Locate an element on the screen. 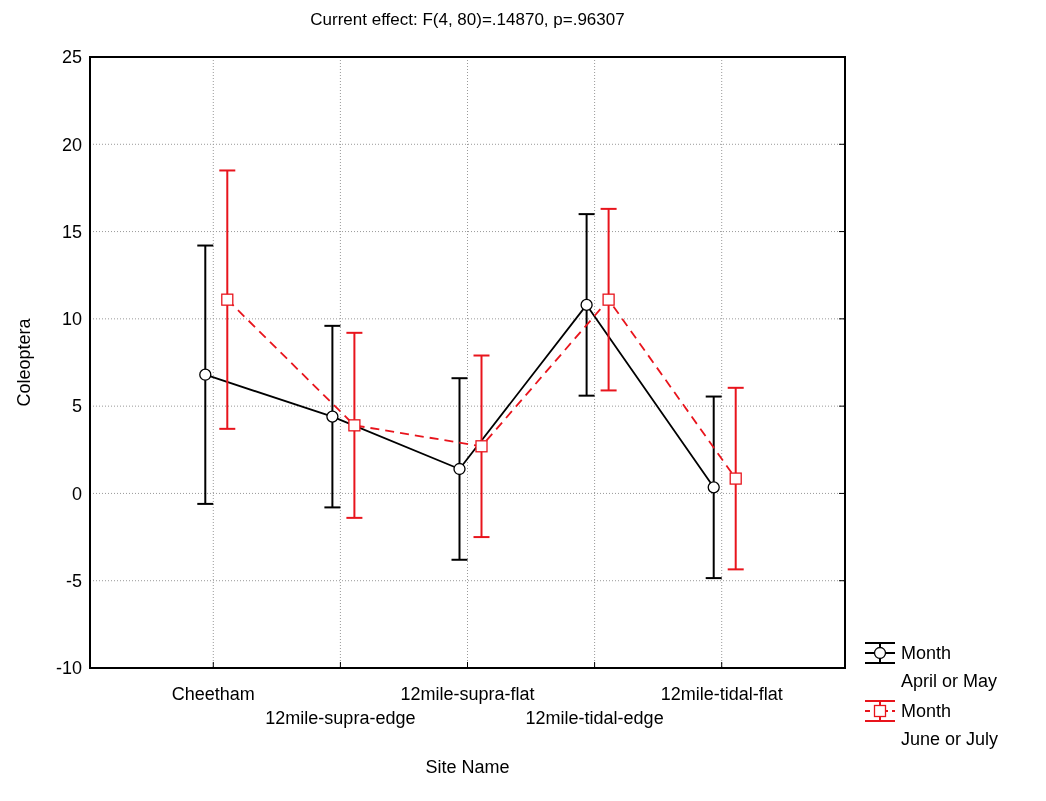  y-axis-title: Coleoptera is located at coordinates (24, 362).